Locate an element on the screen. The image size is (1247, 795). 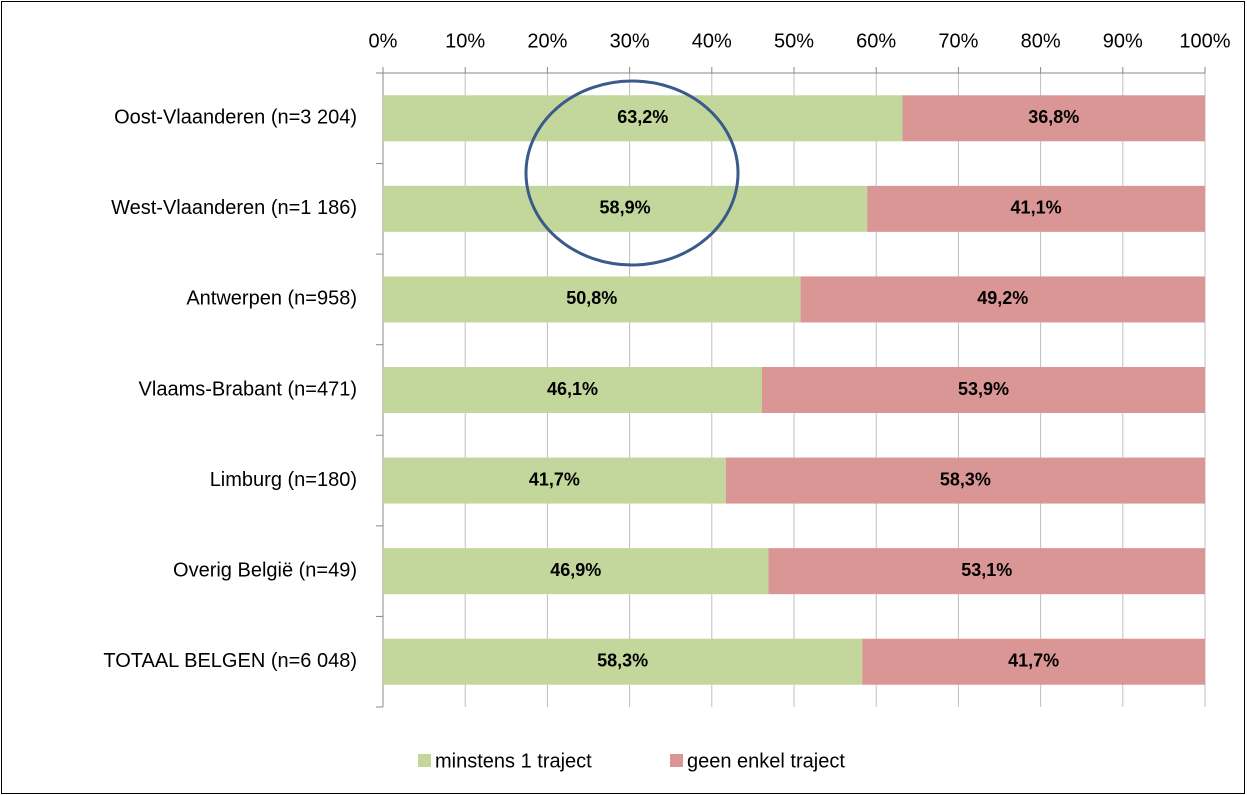
y-tick-label: Limburg (n=180) is located at coordinates (283, 480).